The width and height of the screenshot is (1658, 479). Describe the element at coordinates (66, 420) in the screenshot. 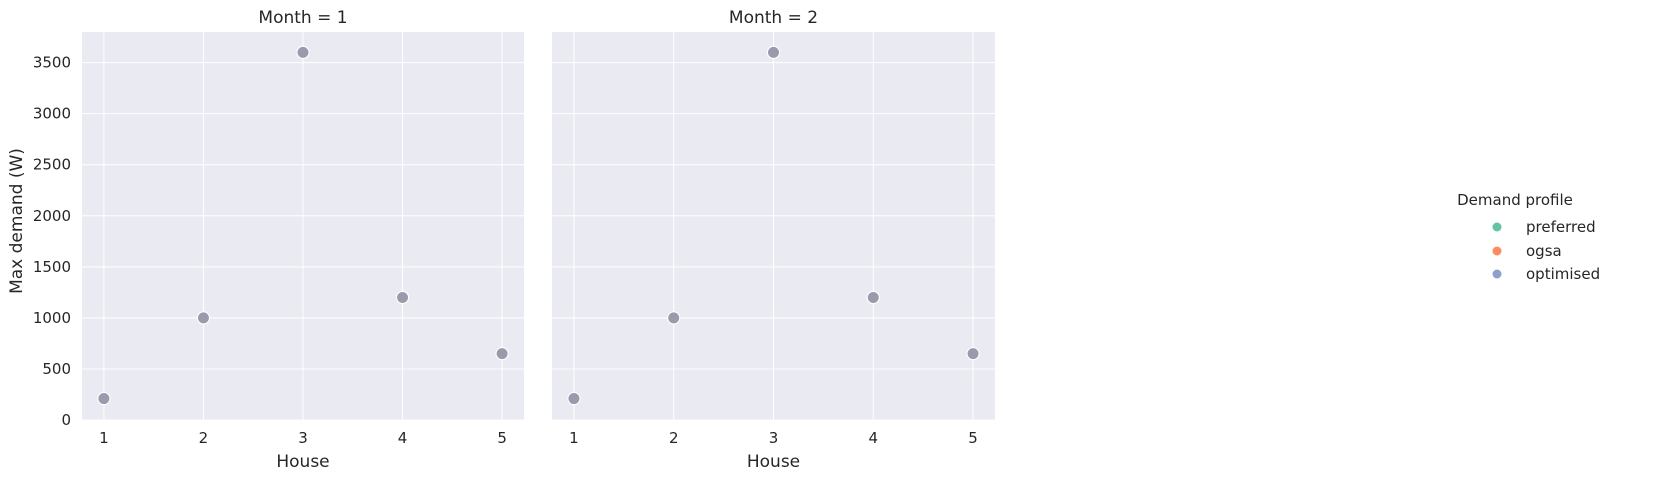

I see `y-tick-label: 0` at that location.